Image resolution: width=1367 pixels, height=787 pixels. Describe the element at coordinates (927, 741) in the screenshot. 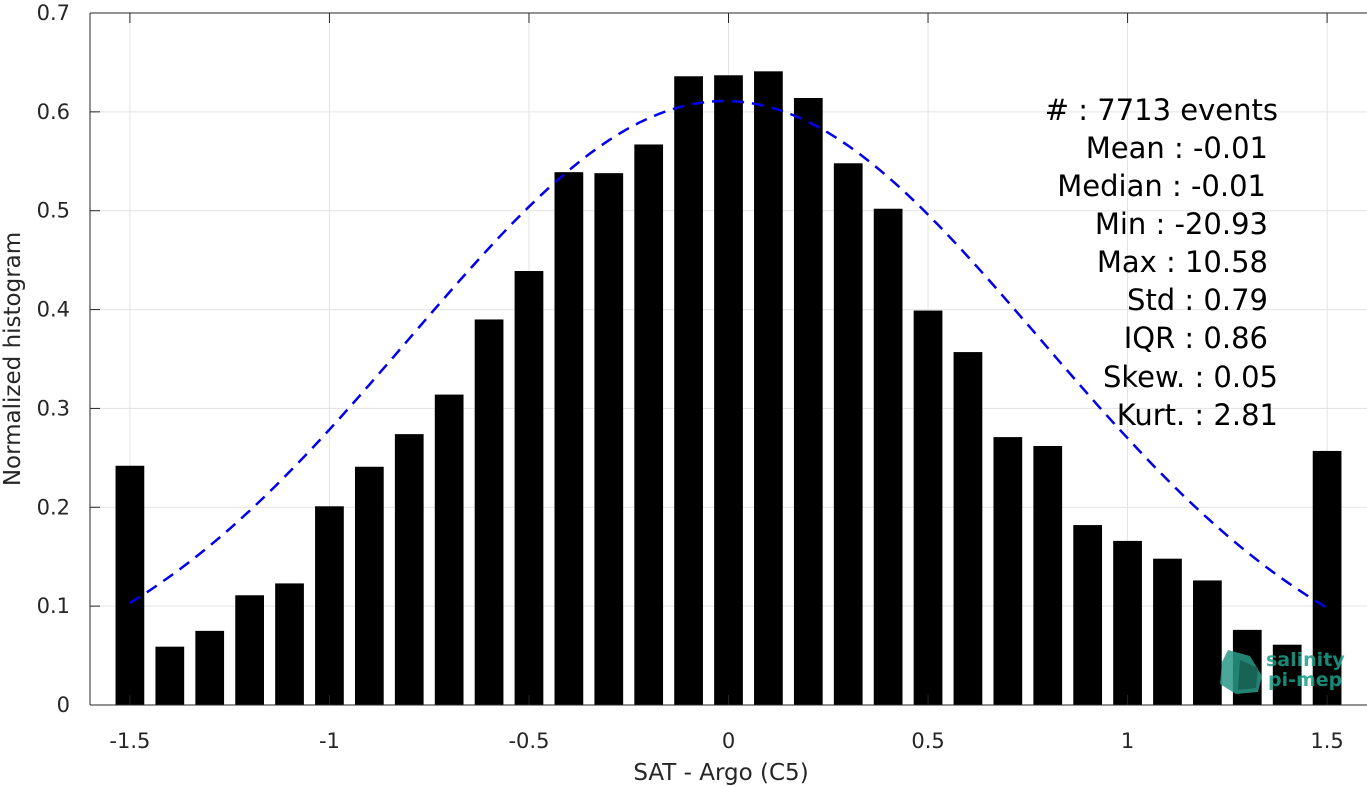

I see `x-tick-label-4: 0.5` at that location.